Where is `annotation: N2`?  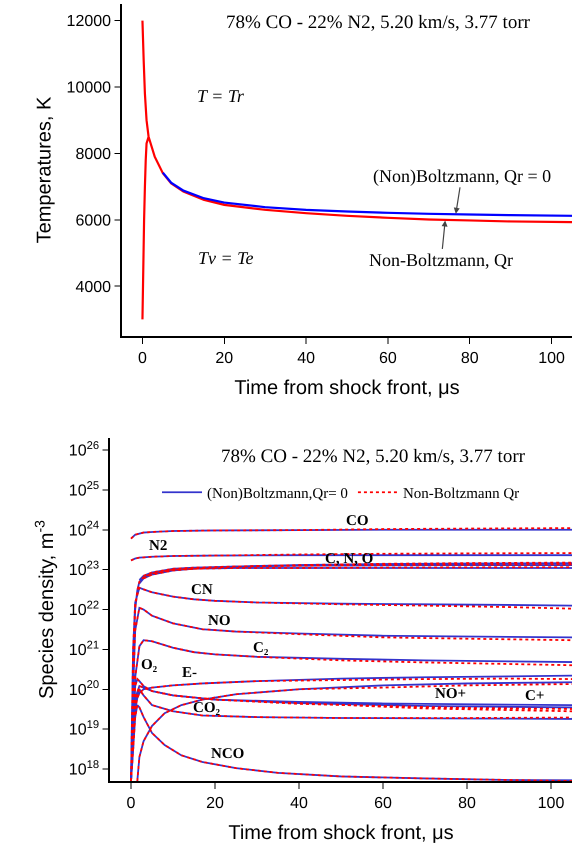 annotation: N2 is located at coordinates (158, 546).